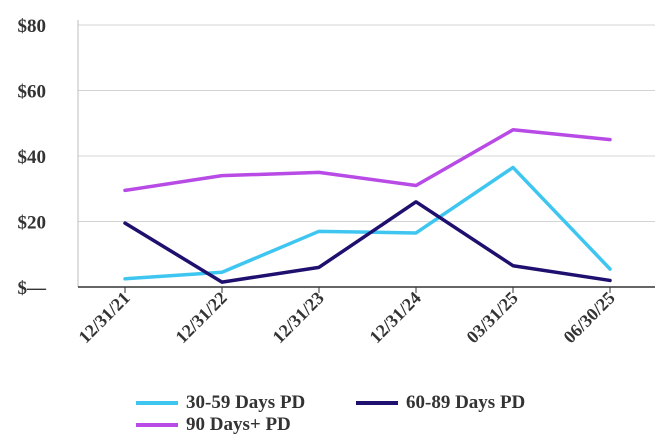 This screenshot has width=672, height=440. Describe the element at coordinates (297, 317) in the screenshot. I see `x-tick-label: 12/31/23` at that location.